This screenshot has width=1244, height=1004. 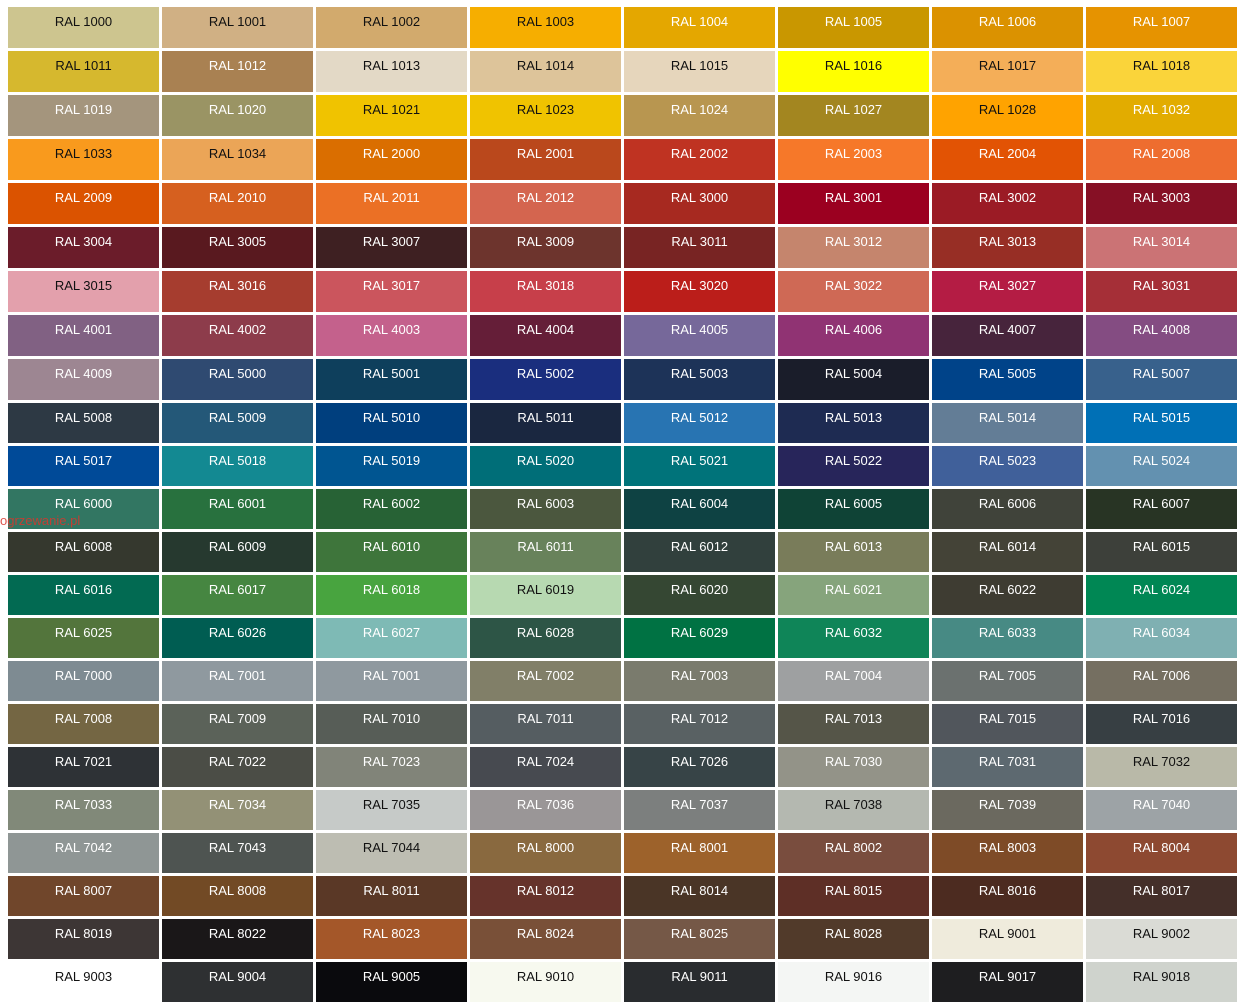 I want to click on color-swatch: RAL 1016, so click(x=853, y=71).